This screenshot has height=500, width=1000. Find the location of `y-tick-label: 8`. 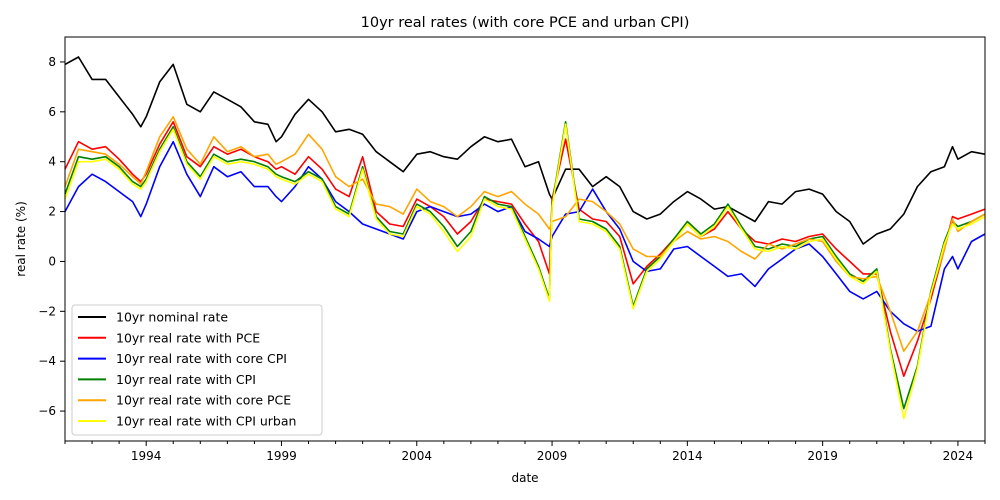

y-tick-label: 8 is located at coordinates (52, 62).